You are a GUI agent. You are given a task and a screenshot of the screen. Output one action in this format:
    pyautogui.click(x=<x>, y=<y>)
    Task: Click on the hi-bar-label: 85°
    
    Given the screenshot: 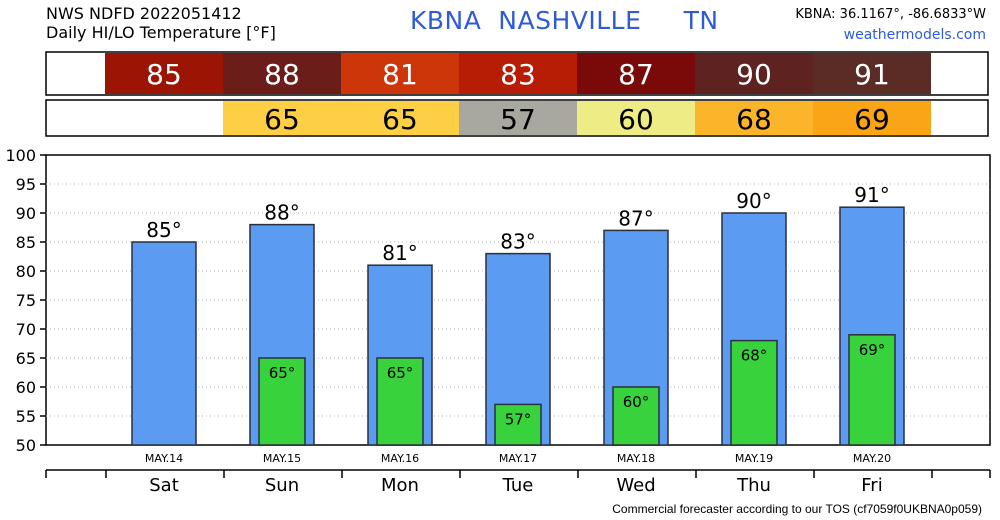 What is the action you would take?
    pyautogui.click(x=163, y=230)
    